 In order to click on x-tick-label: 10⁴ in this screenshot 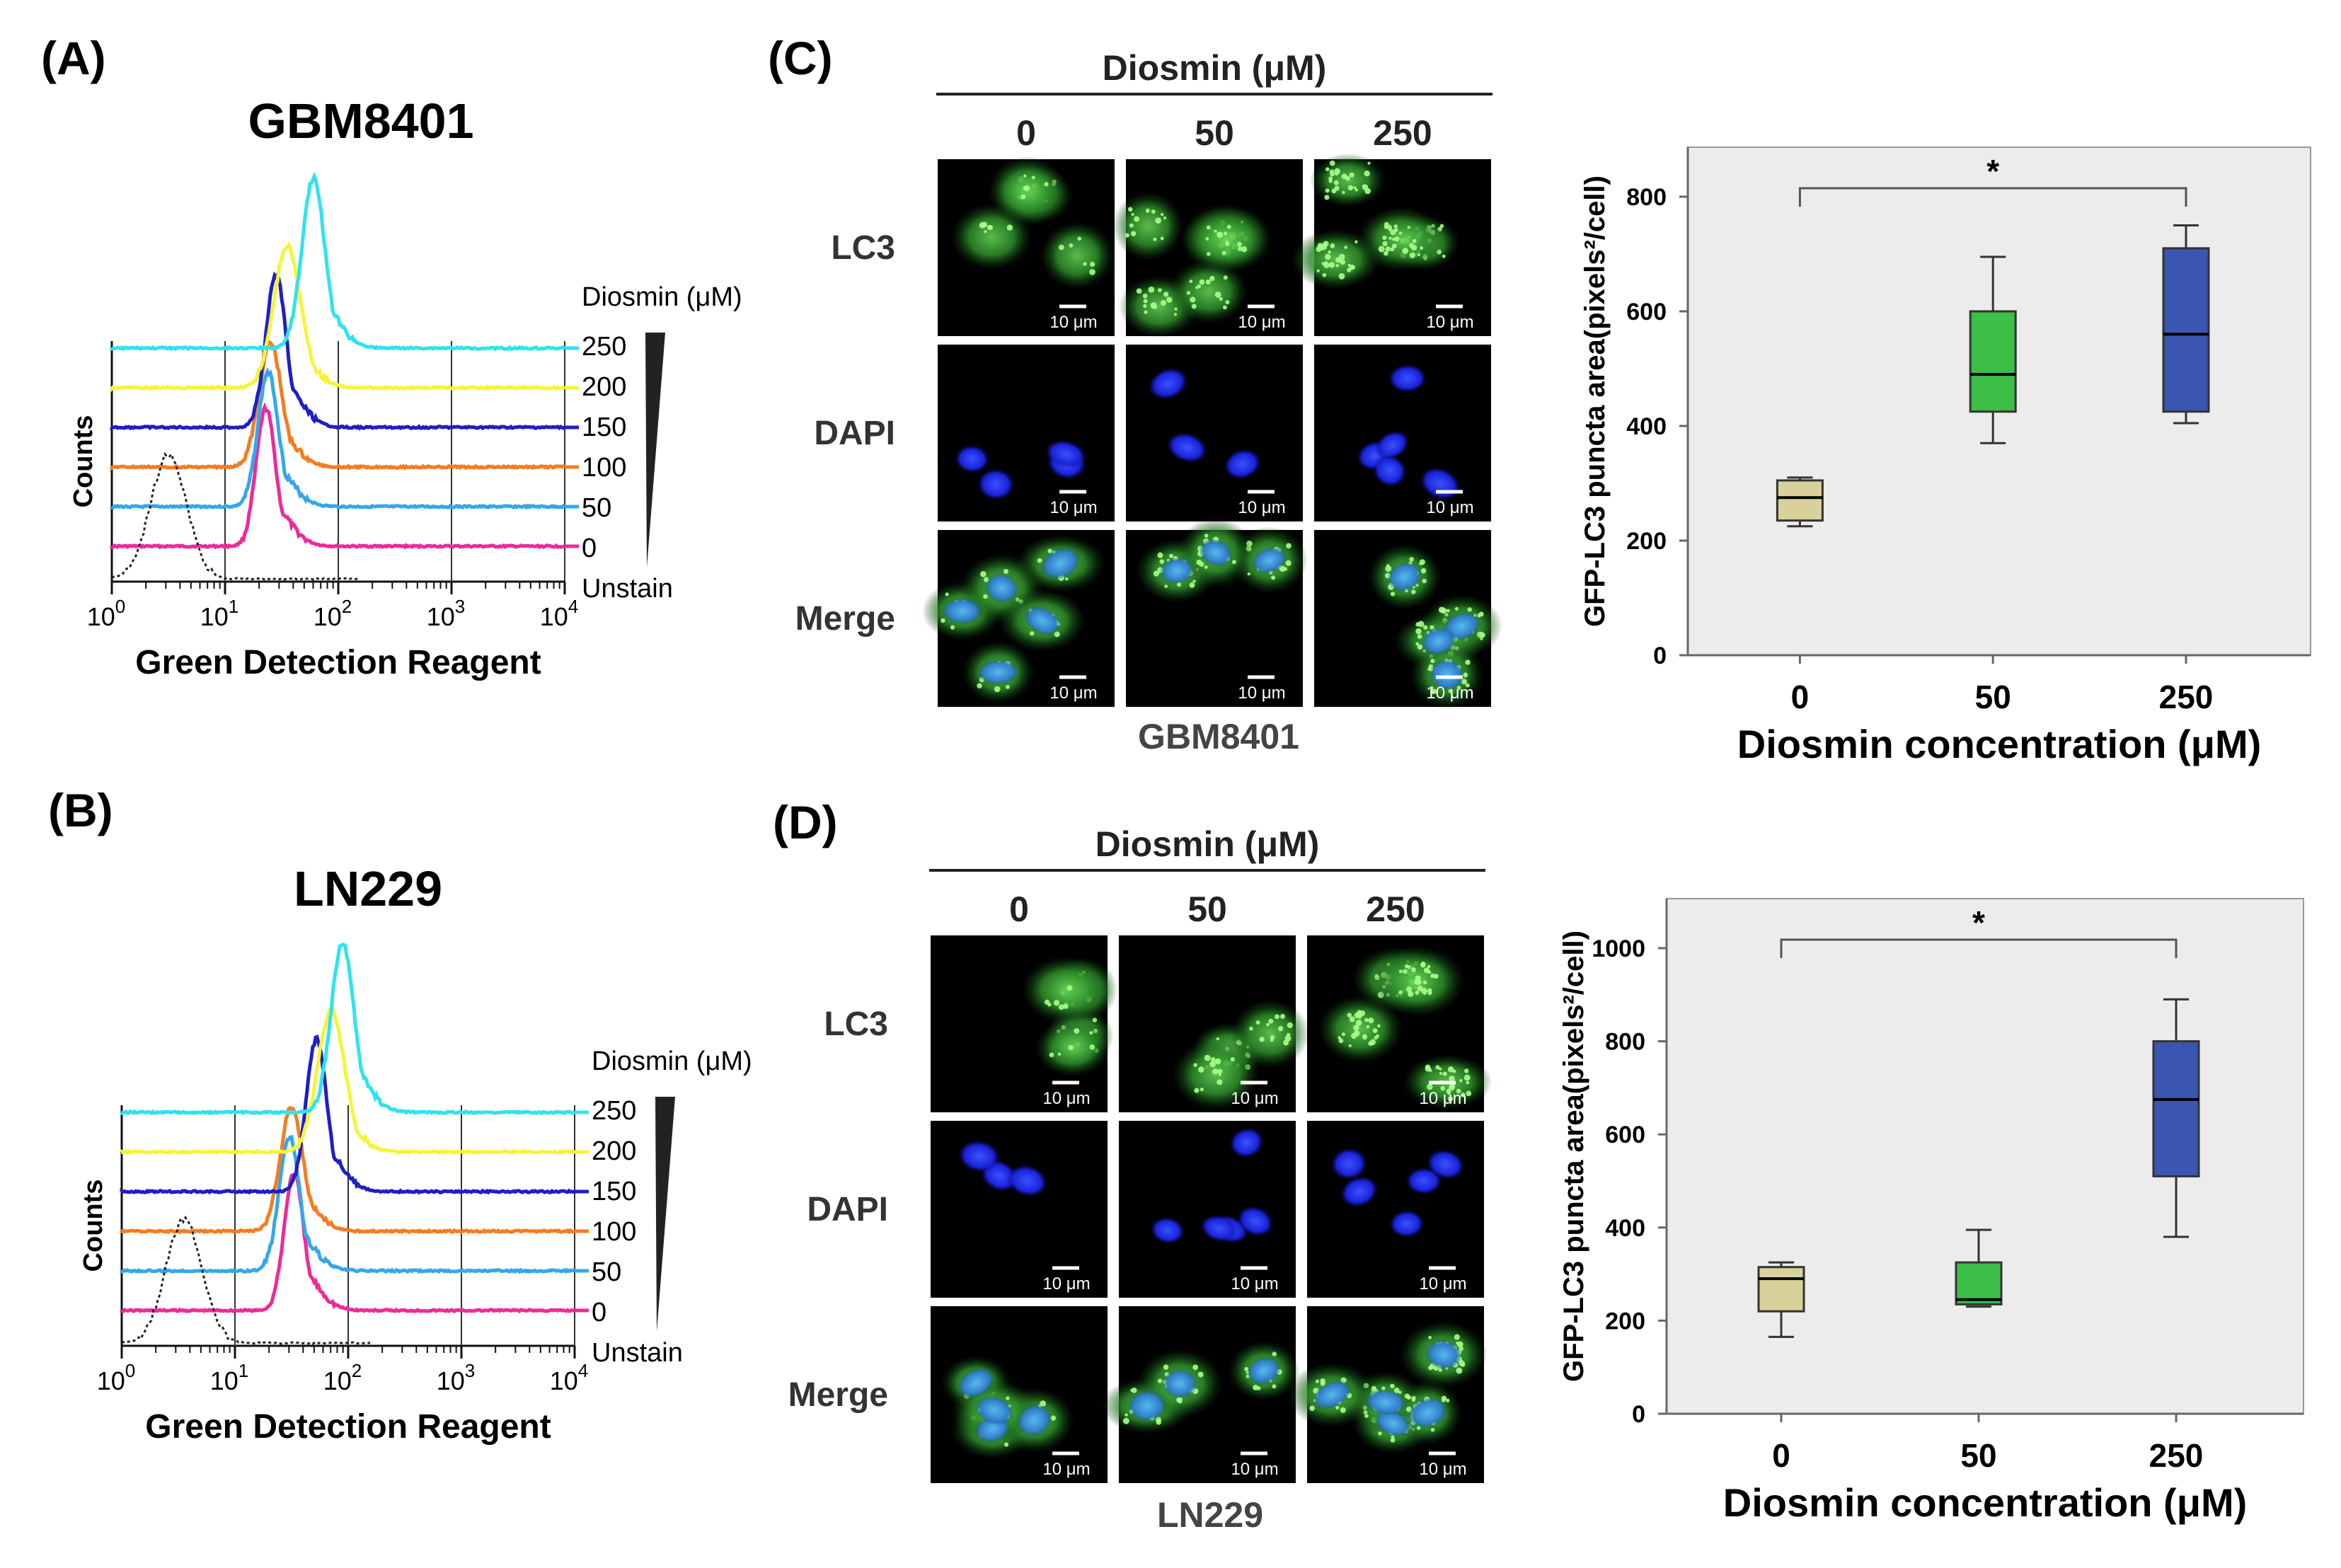, I will do `click(569, 1377)`.